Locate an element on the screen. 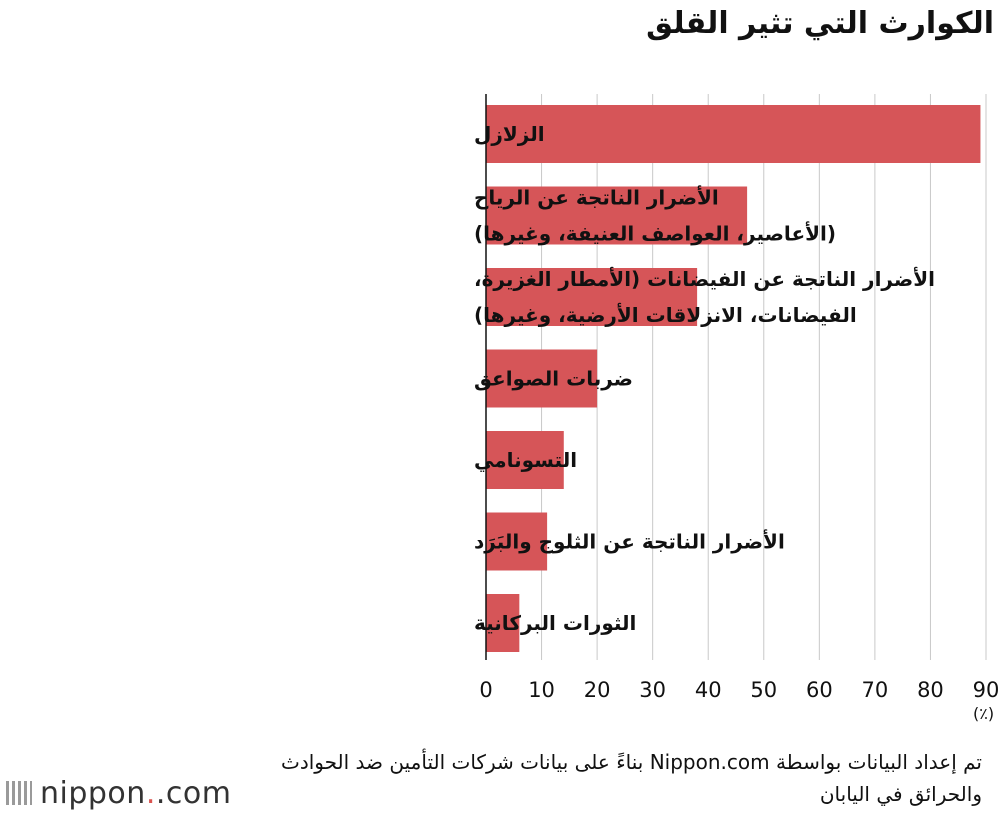 The width and height of the screenshot is (1000, 816). category-label: الثورات البركانية is located at coordinates (555, 623).